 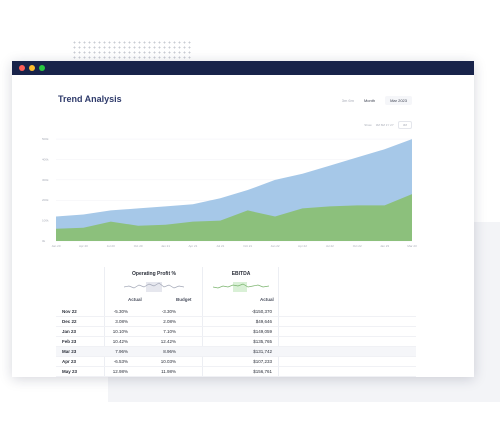 I want to click on table-row: Jan 23 10.10% 7.10% $149,059, so click(x=236, y=332).